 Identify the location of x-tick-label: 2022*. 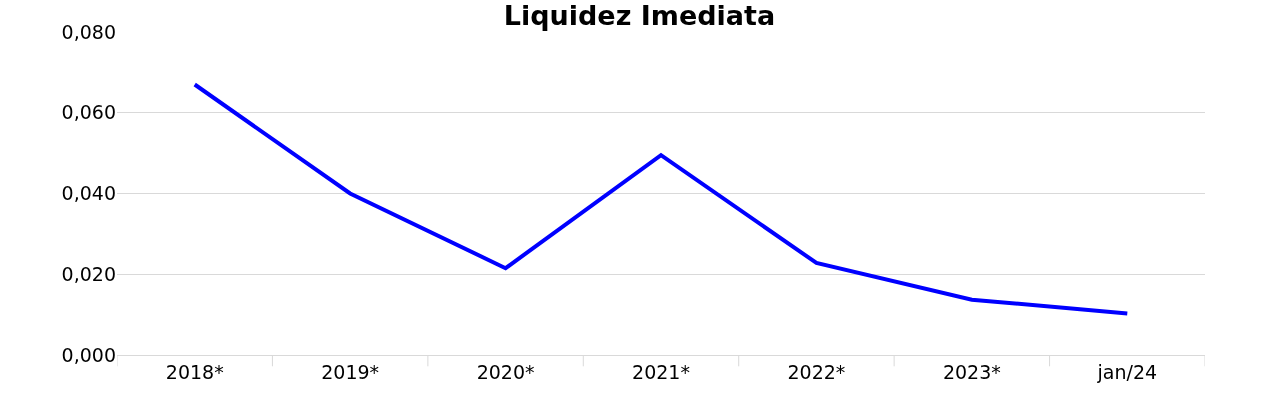
(816, 371).